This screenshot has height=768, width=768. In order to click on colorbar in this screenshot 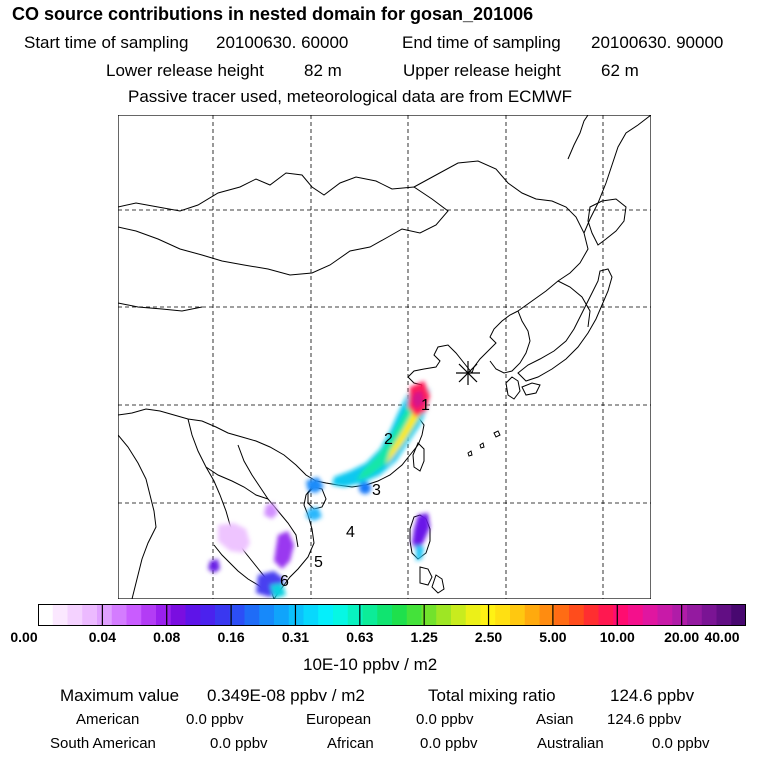, I will do `click(392, 615)`.